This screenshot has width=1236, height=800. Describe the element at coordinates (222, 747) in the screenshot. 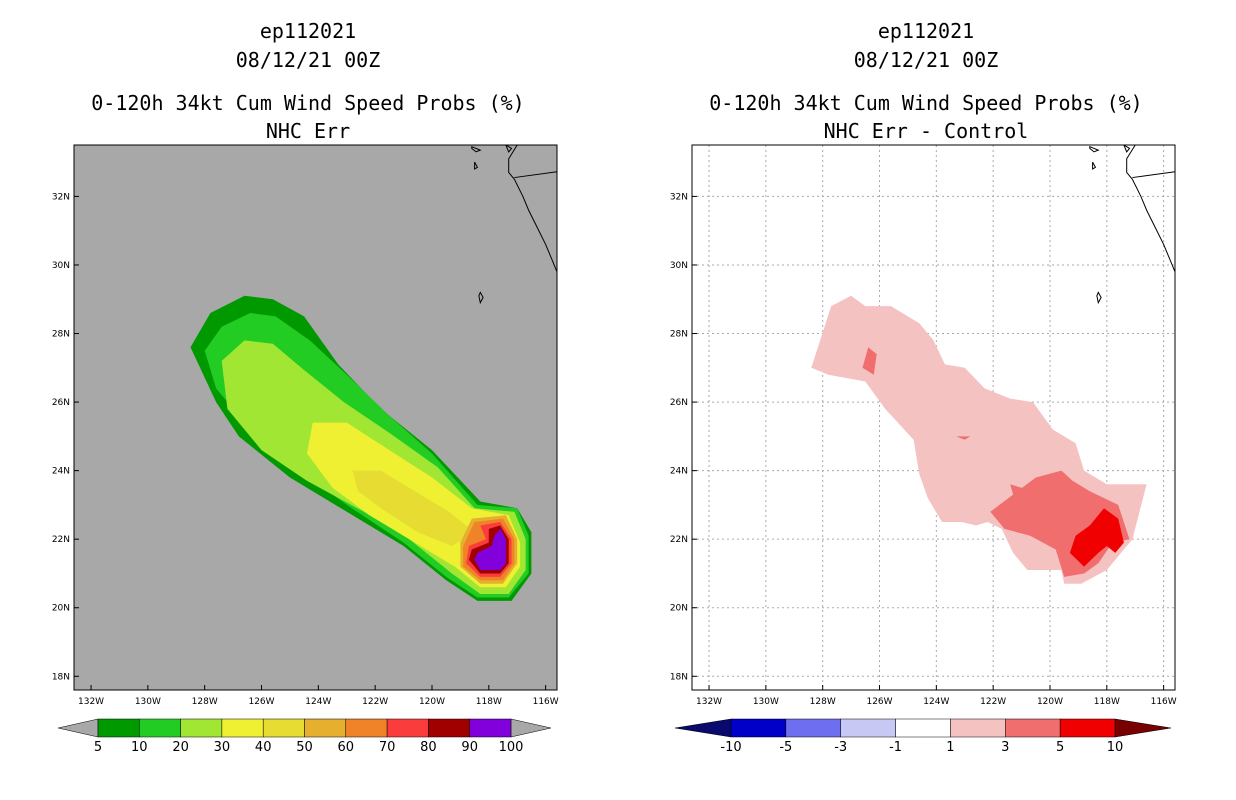

I see `colorbar-label: 30` at that location.